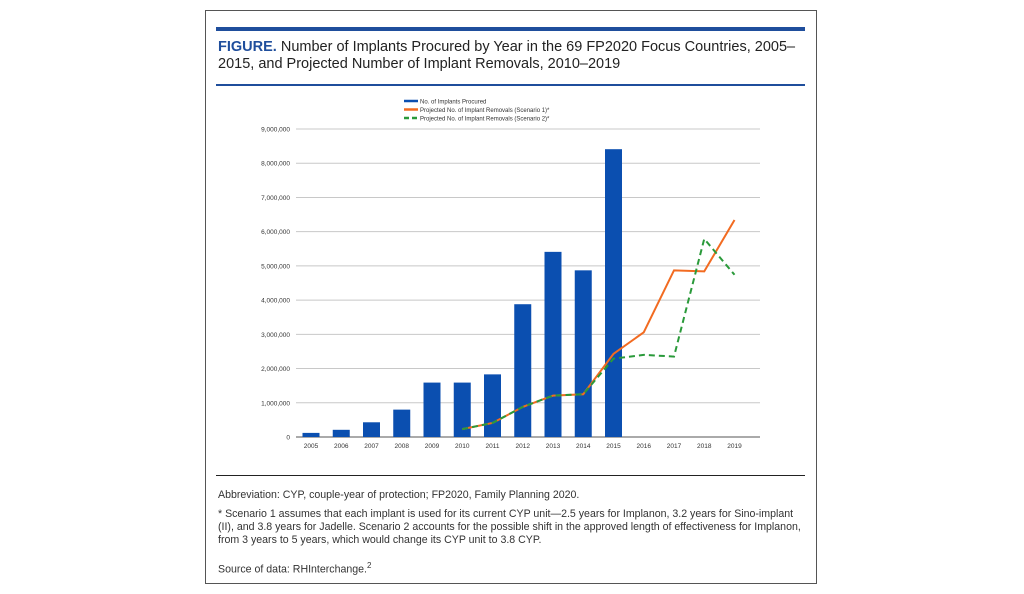  Describe the element at coordinates (453, 102) in the screenshot. I see `legend-label: No. of Implants Procured` at that location.